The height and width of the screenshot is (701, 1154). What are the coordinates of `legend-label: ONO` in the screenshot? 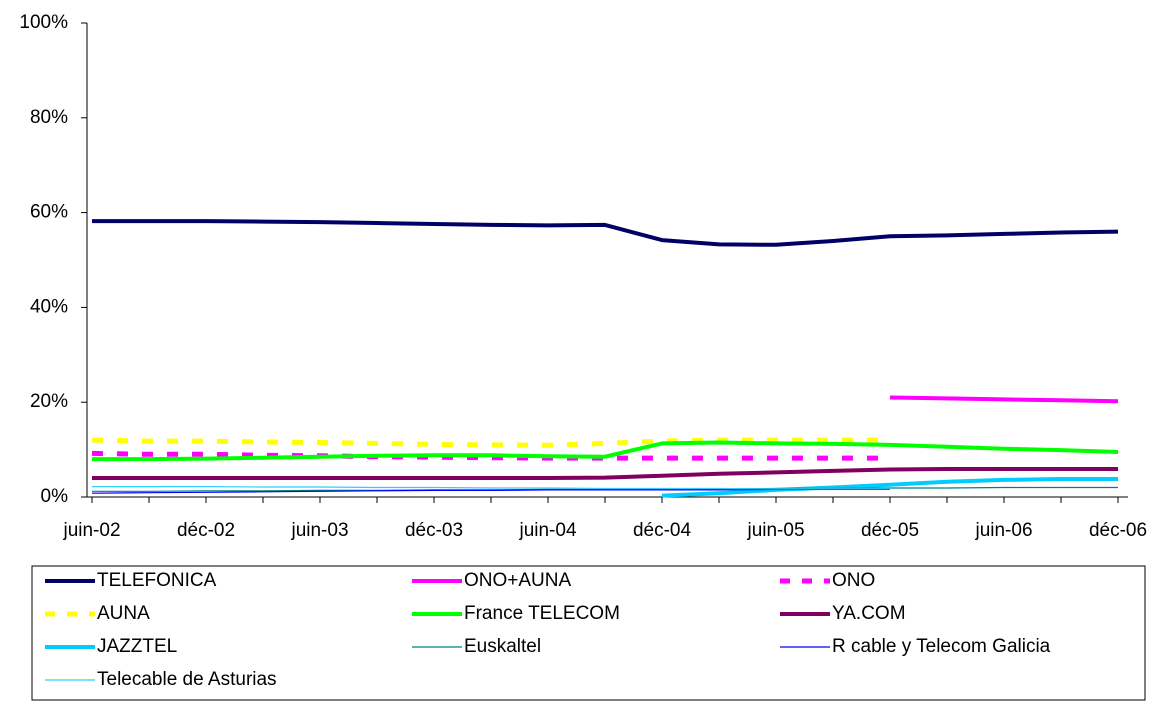 It's located at (853, 580).